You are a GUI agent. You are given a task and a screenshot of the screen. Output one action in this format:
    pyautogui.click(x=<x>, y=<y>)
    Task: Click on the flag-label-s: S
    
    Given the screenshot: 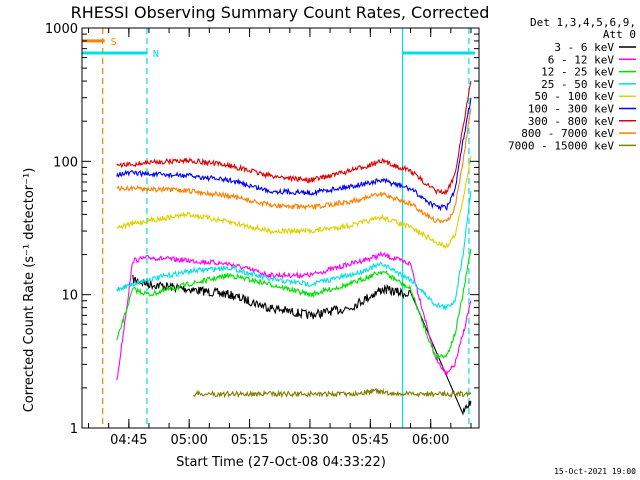 What is the action you would take?
    pyautogui.click(x=114, y=42)
    